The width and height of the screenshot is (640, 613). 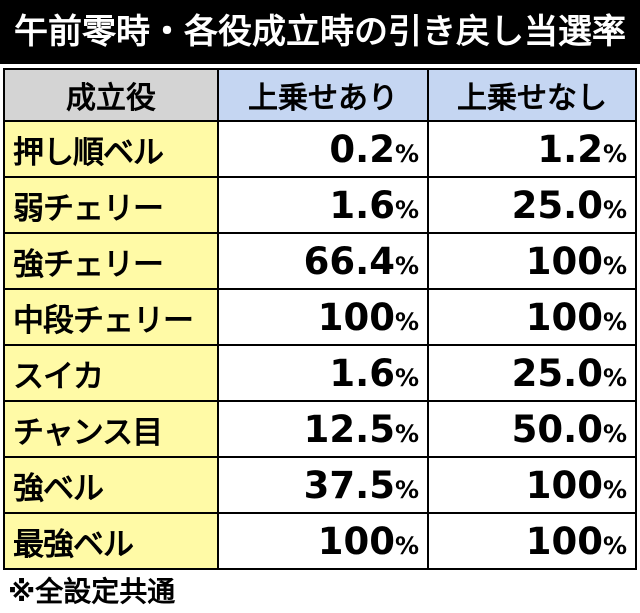 I want to click on role-name: 押し順ベル, so click(x=111, y=149).